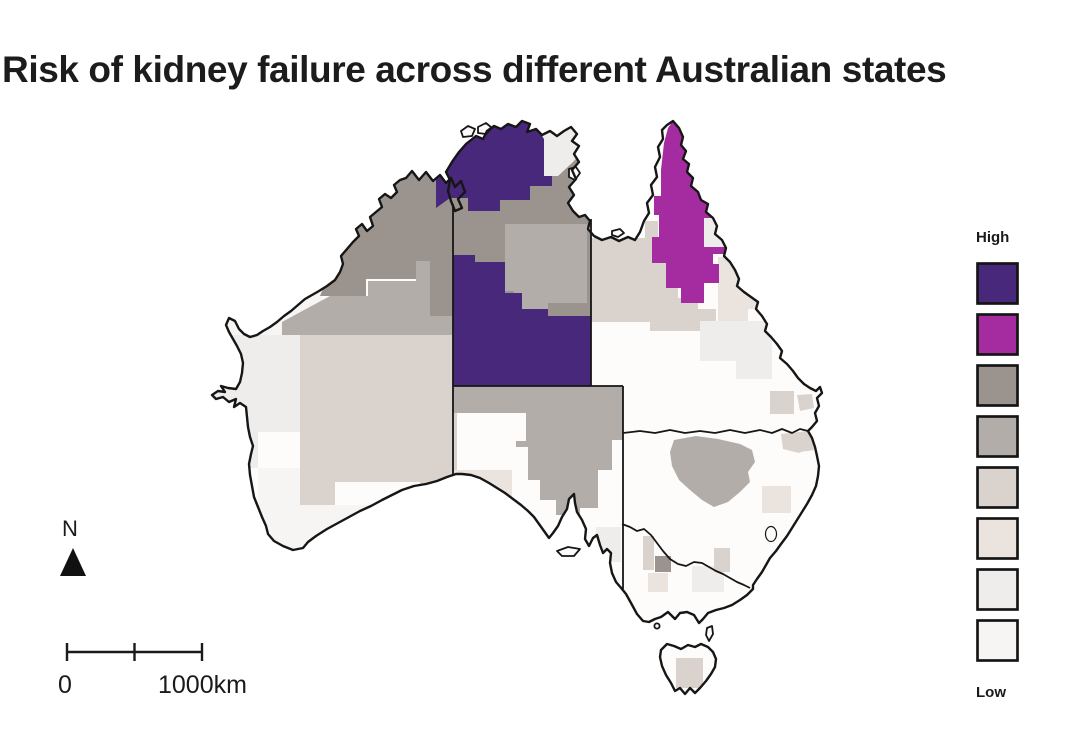  I want to click on region-qld-south-central-pale, so click(736, 350).